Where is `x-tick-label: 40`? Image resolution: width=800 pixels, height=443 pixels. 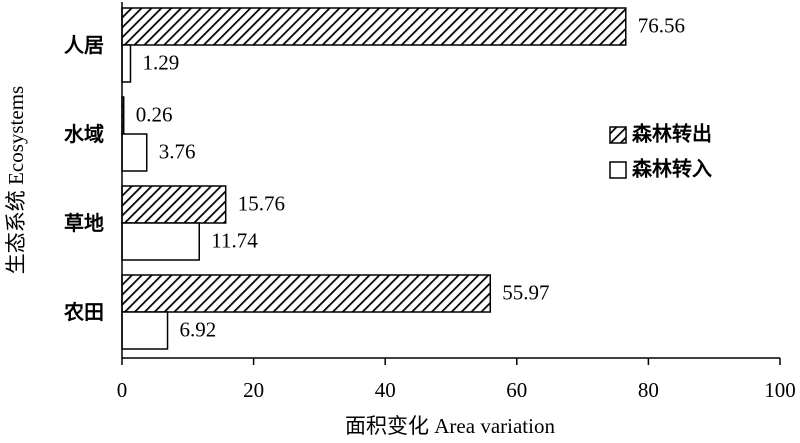
x-tick-label: 40 is located at coordinates (385, 390).